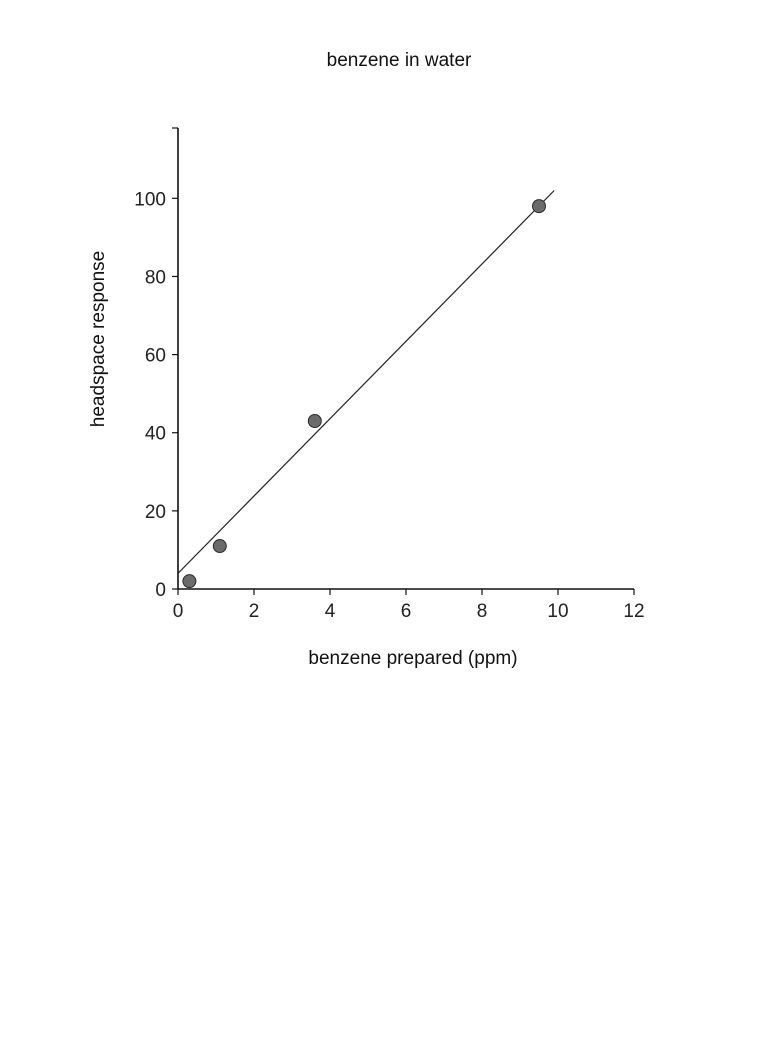 The width and height of the screenshot is (768, 1056). Describe the element at coordinates (98, 339) in the screenshot. I see `y-axis-title: headspace response` at that location.